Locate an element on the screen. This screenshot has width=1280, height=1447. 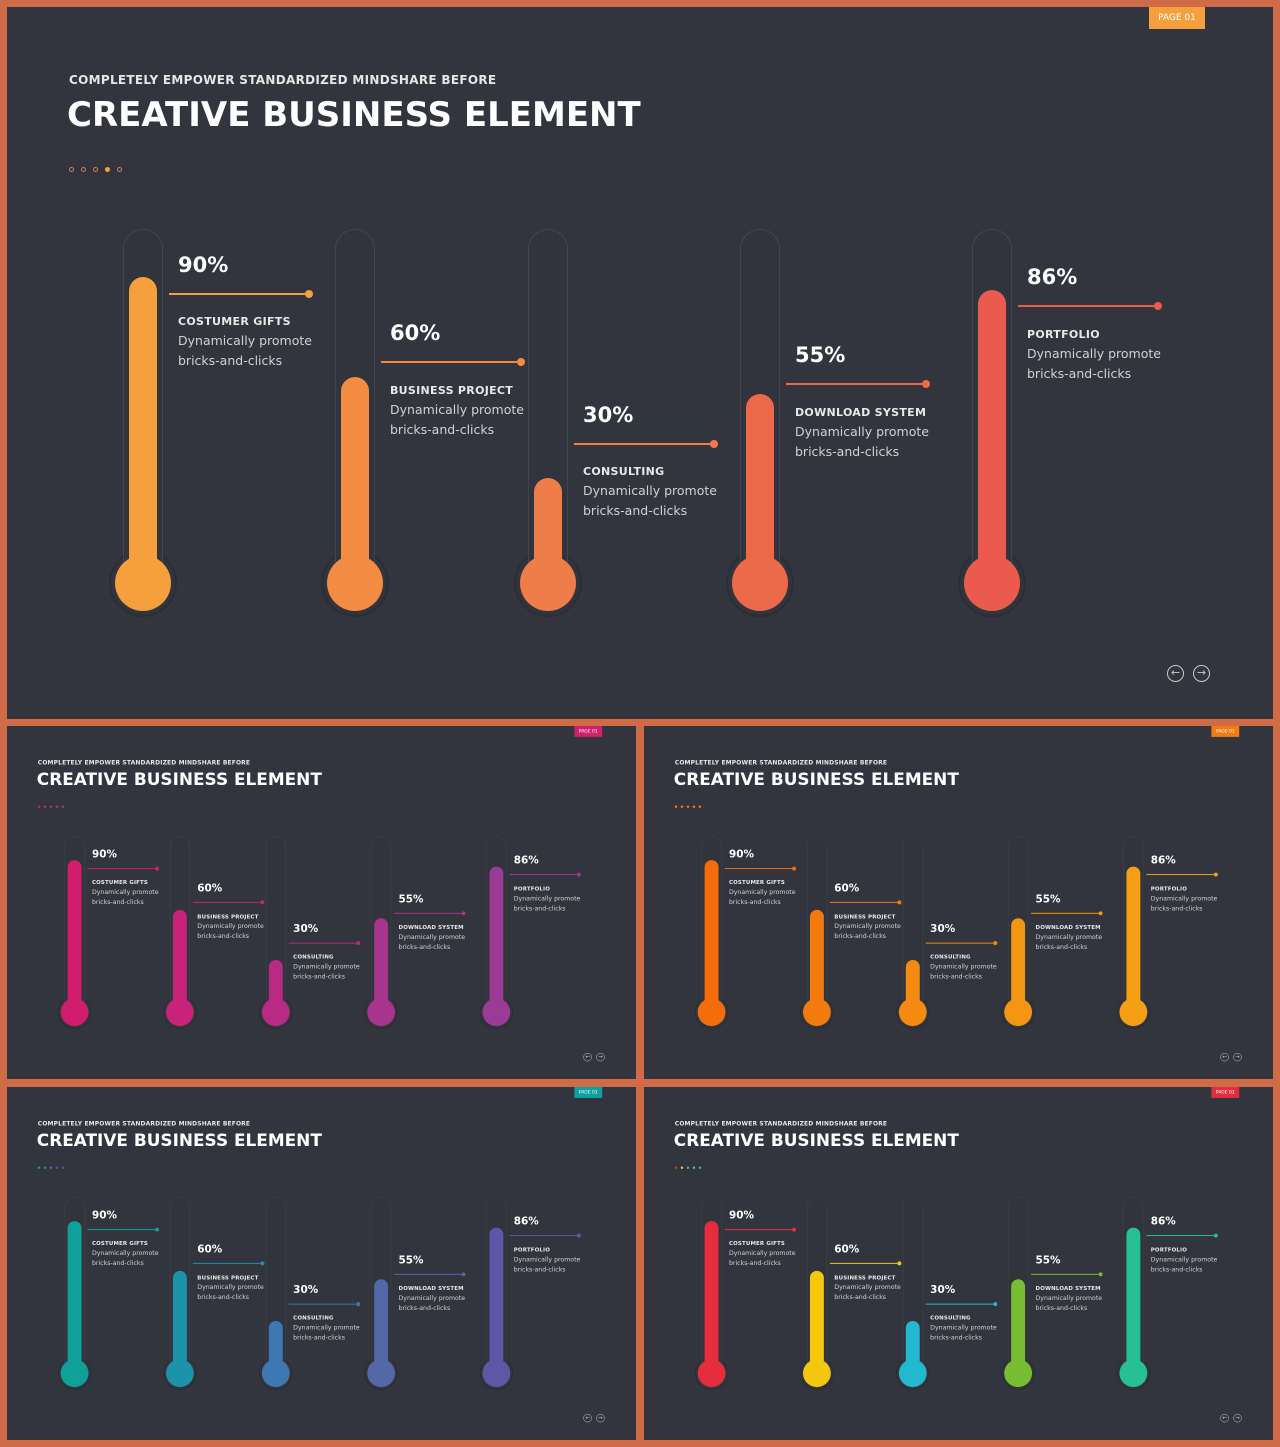
slide-title: CREATIVE BUSINESS ELEMENT is located at coordinates (816, 779).